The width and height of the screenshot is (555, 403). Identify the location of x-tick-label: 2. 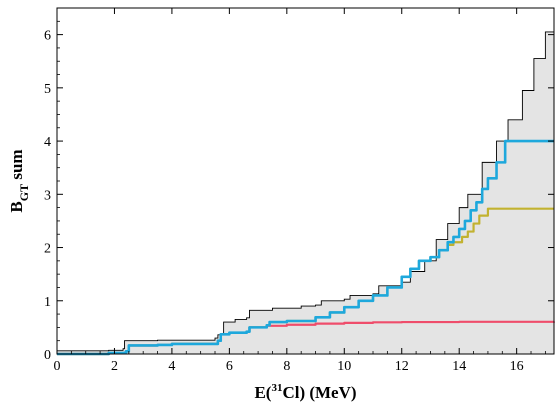
(114, 366).